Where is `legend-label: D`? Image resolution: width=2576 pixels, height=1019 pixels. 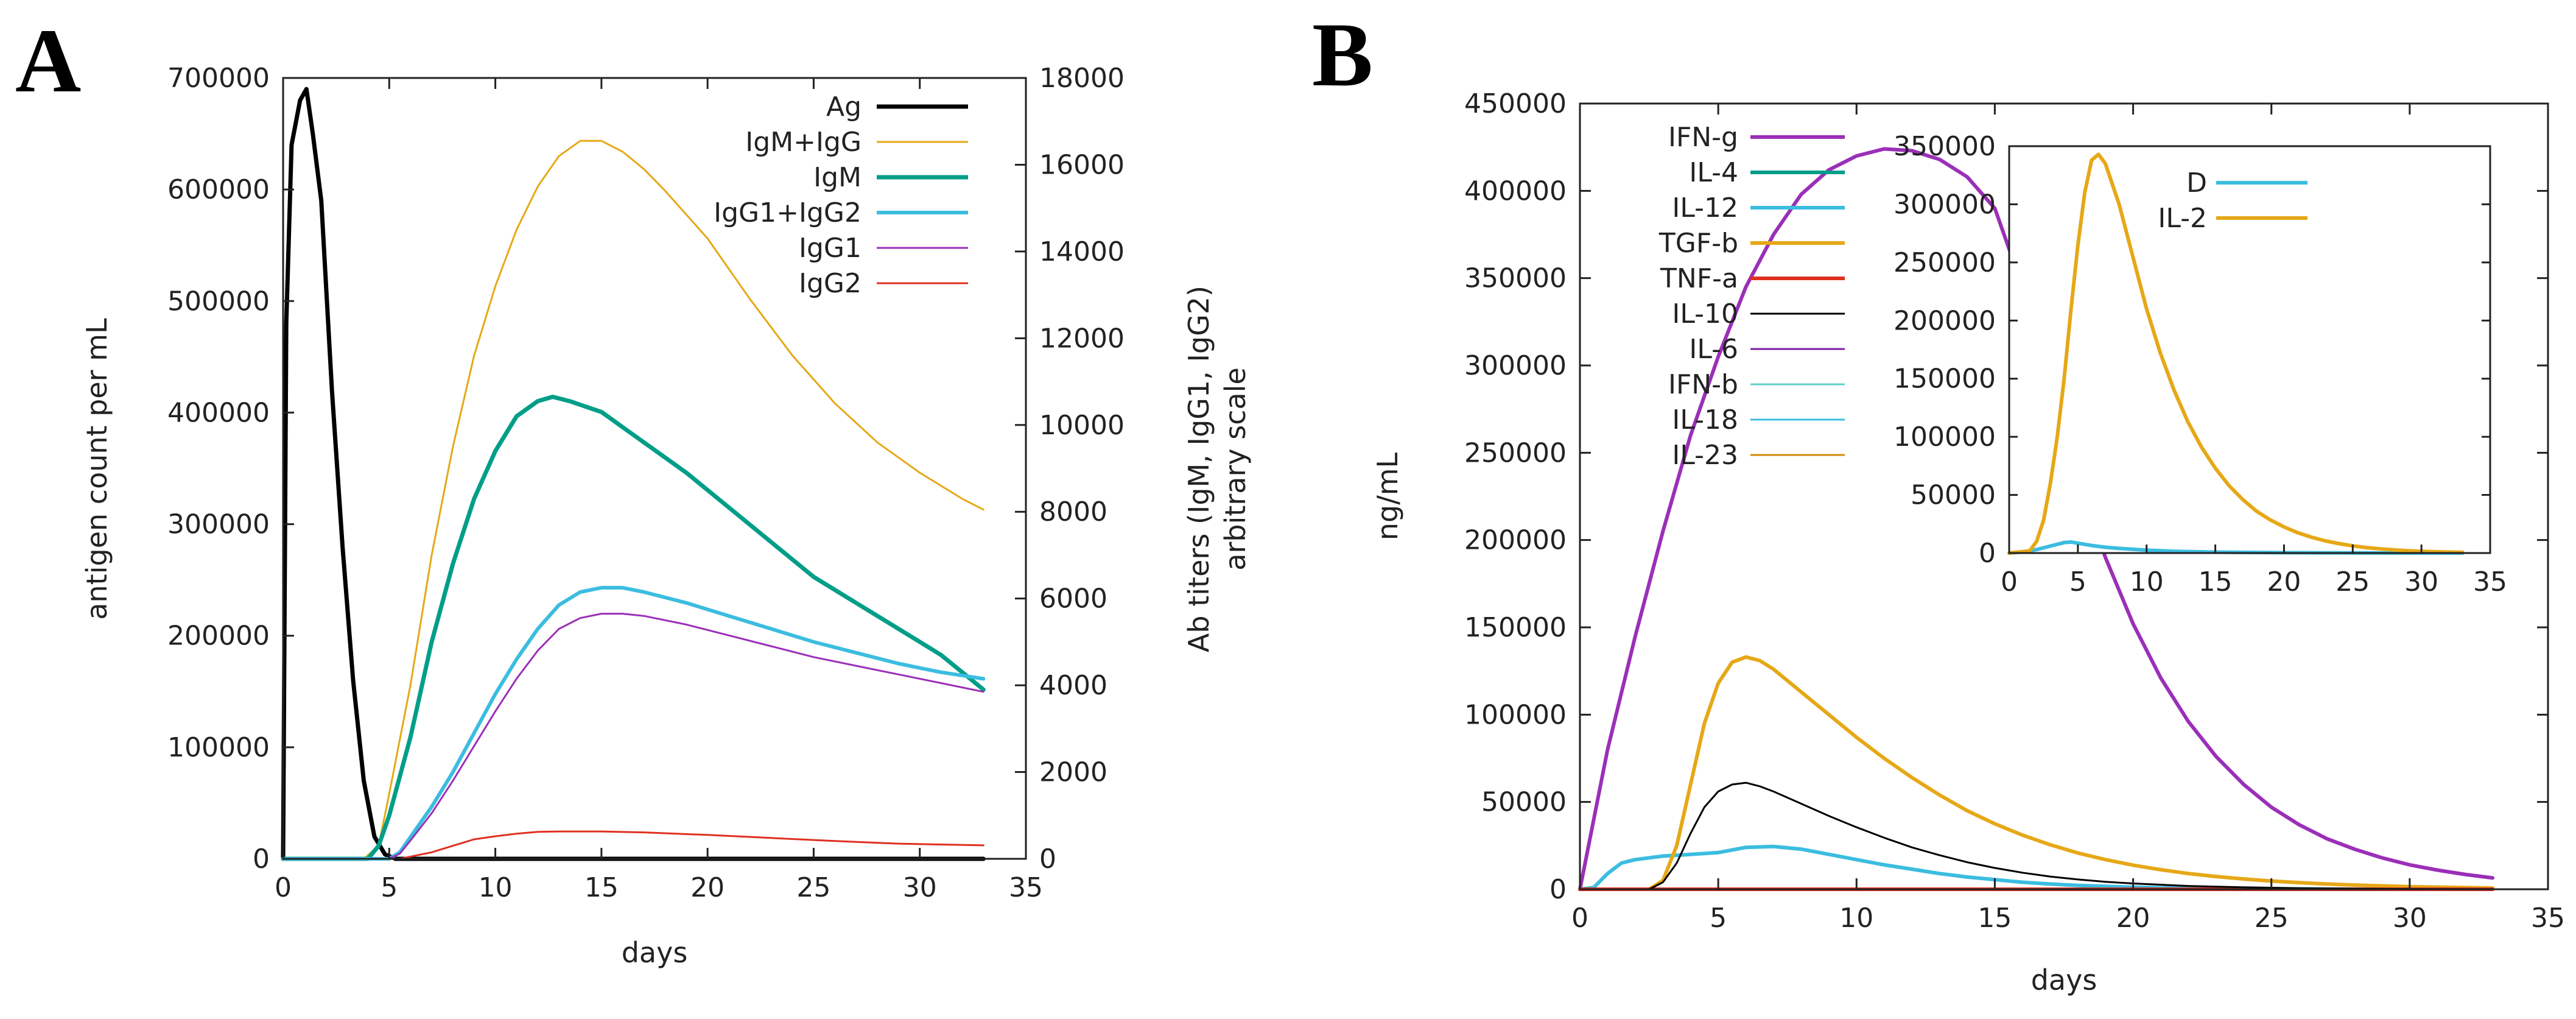
legend-label: D is located at coordinates (2196, 183).